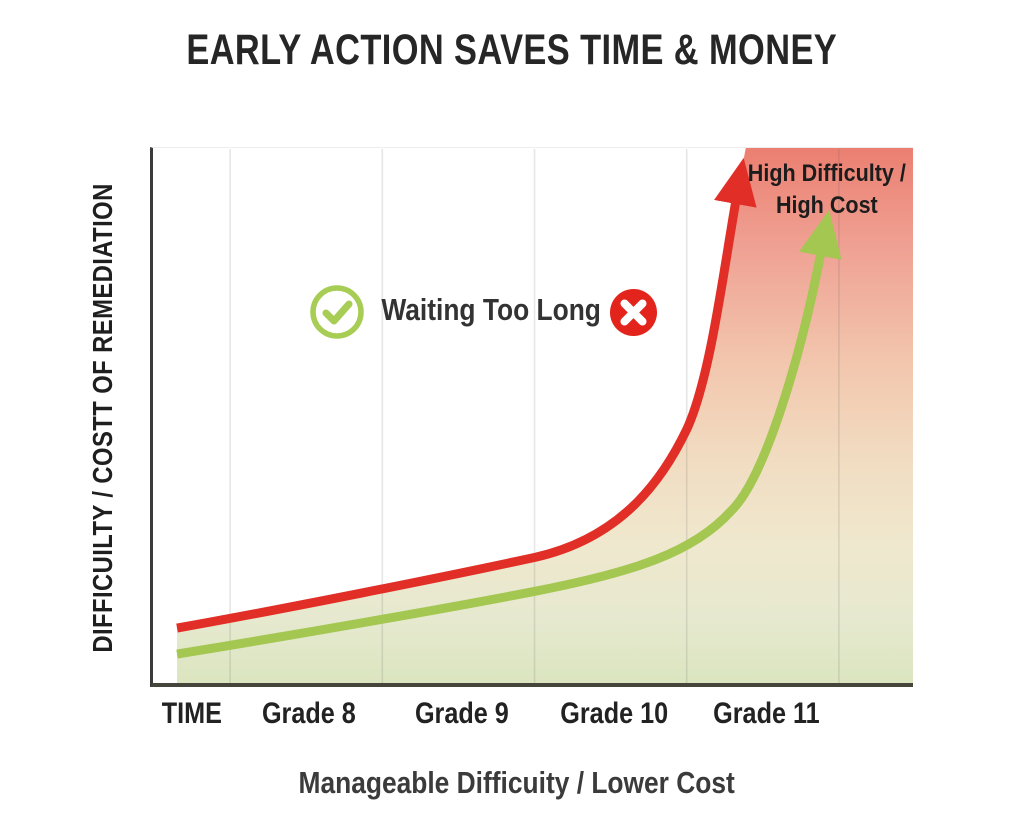 The width and height of the screenshot is (1023, 840). I want to click on y-axis-label: DIFFICUILTY / COSTT OF REMEDIATION, so click(106, 418).